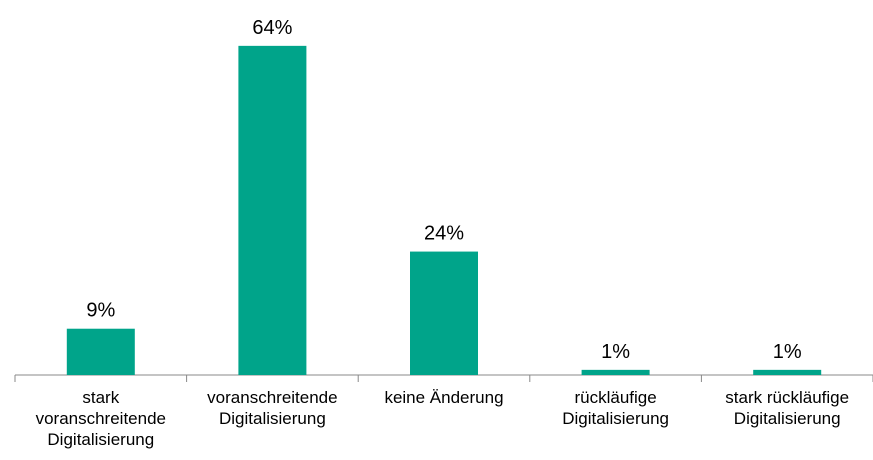  What do you see at coordinates (100, 418) in the screenshot?
I see `x-tick-label: stark voranschreitende Digitalisierung` at bounding box center [100, 418].